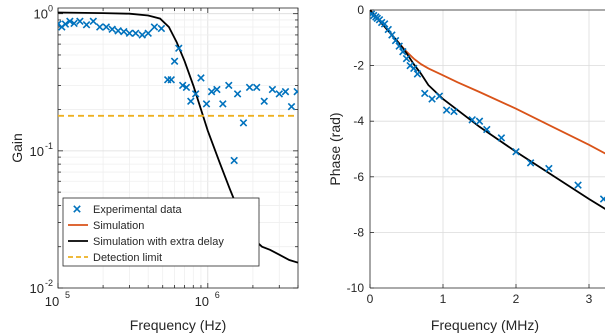 This screenshot has height=335, width=605. What do you see at coordinates (49, 146) in the screenshot?
I see `gain-ytick-exponent: -1` at bounding box center [49, 146].